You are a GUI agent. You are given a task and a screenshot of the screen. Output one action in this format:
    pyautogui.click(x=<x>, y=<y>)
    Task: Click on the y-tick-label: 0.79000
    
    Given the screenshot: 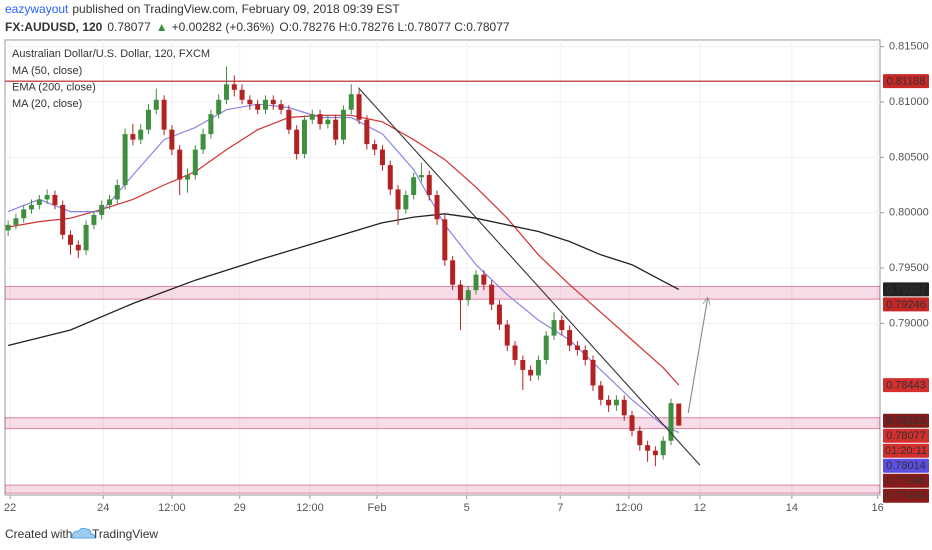 What is the action you would take?
    pyautogui.click(x=909, y=323)
    